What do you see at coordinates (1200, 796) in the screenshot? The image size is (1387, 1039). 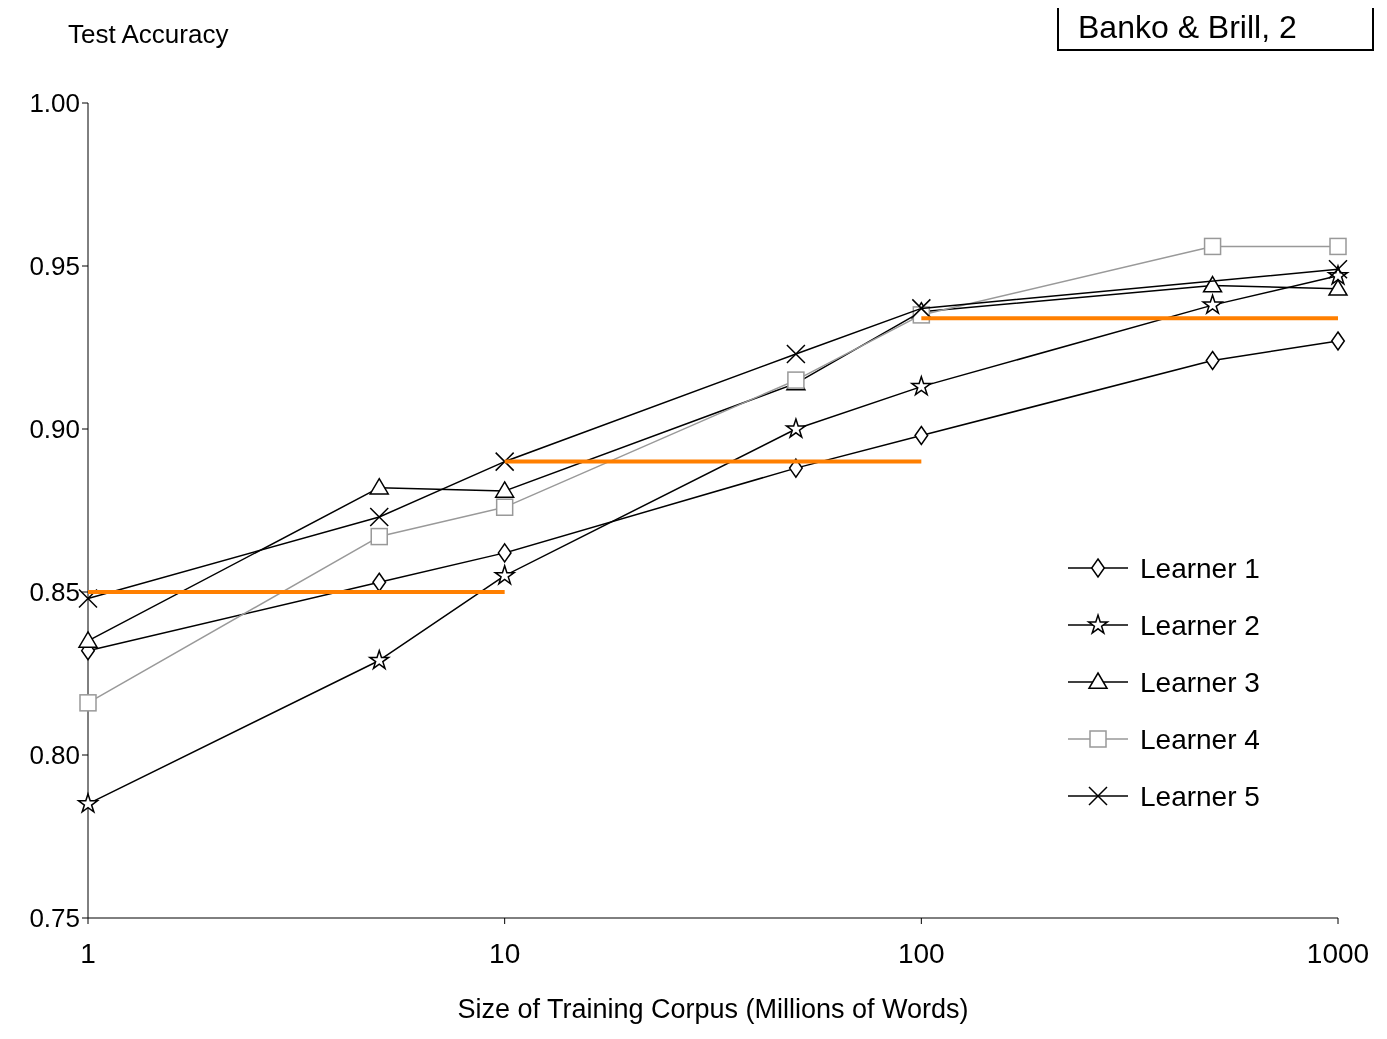 I see `legend-label: Learner 5` at bounding box center [1200, 796].